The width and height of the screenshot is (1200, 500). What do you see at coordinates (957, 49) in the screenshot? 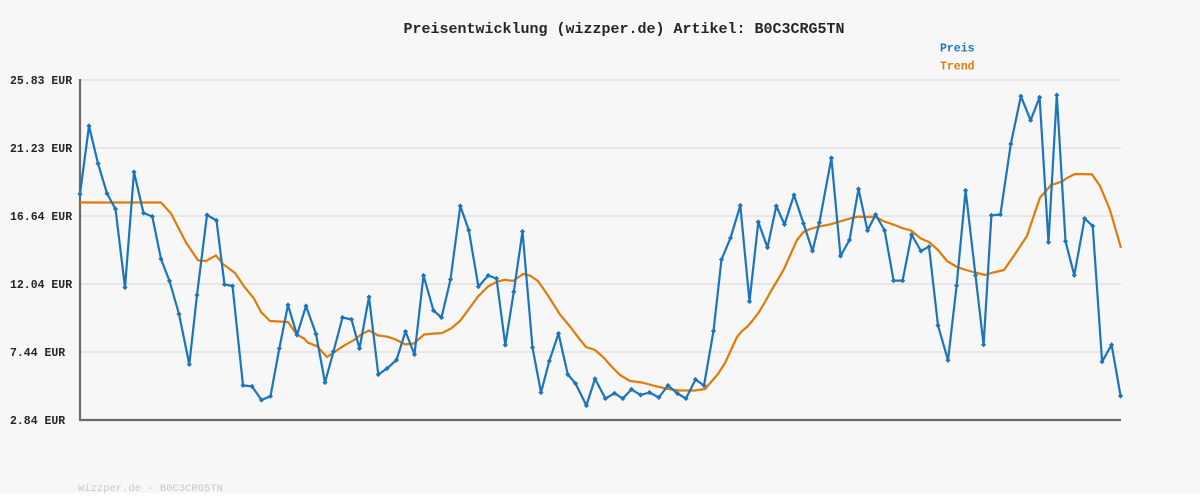
I see `svg-text: Preis` at bounding box center [957, 49].